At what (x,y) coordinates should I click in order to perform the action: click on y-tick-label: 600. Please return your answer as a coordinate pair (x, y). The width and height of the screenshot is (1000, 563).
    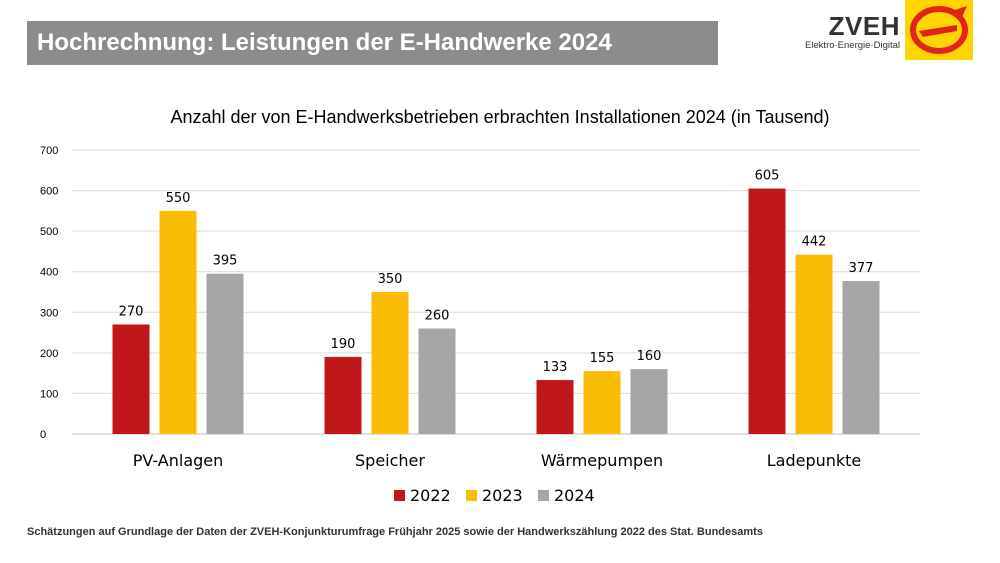
    Looking at the image, I should click on (49, 192).